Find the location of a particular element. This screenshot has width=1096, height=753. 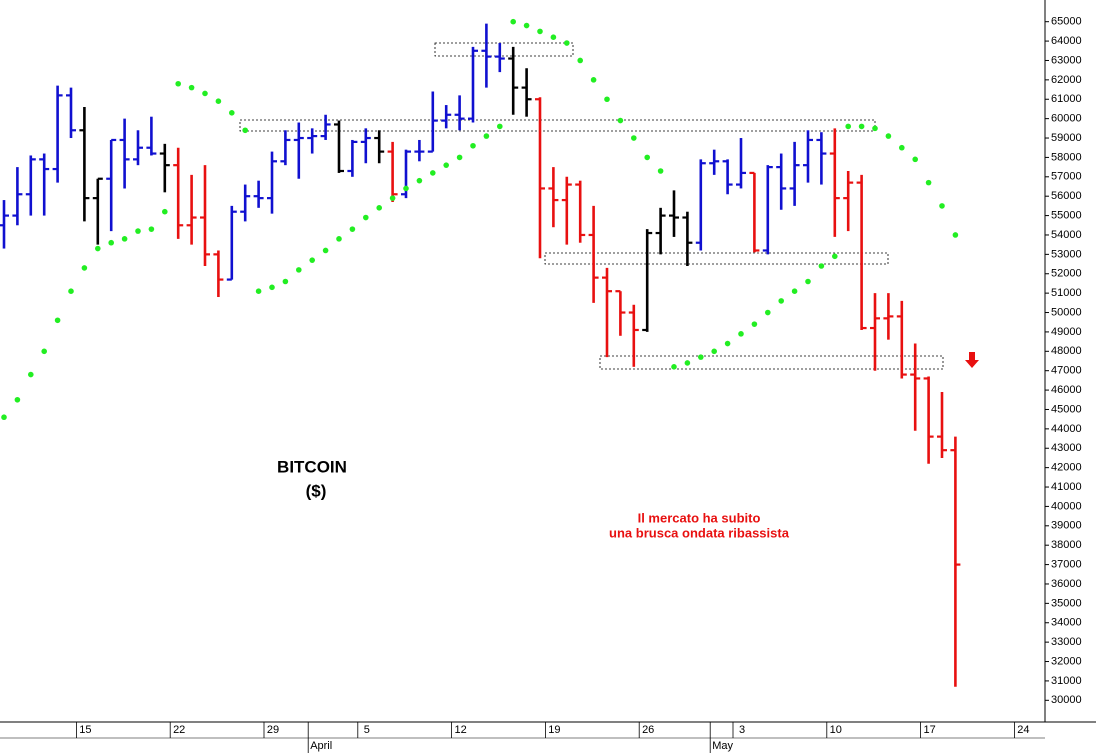

x-tick-label: 29 is located at coordinates (273, 730).